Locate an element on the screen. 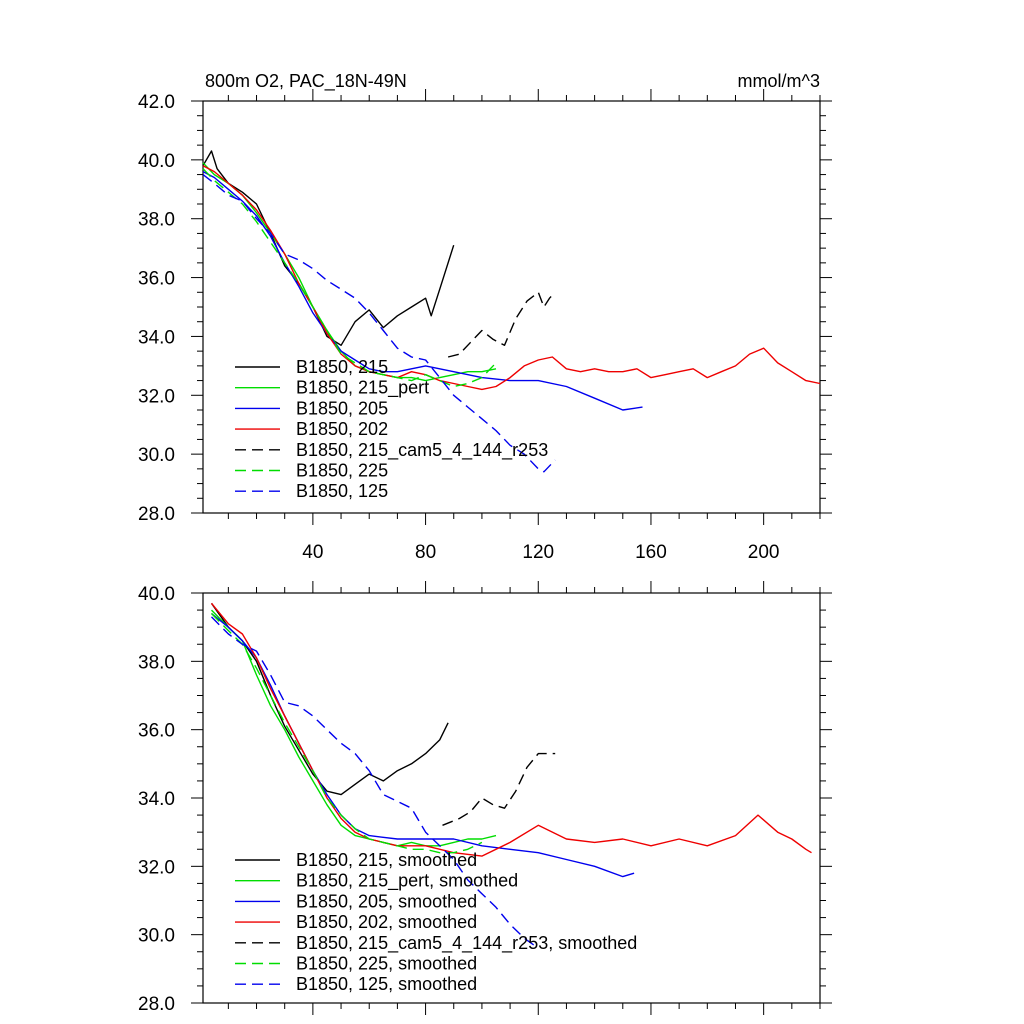  legend-label: B1850, 205, smoothed is located at coordinates (386, 901).